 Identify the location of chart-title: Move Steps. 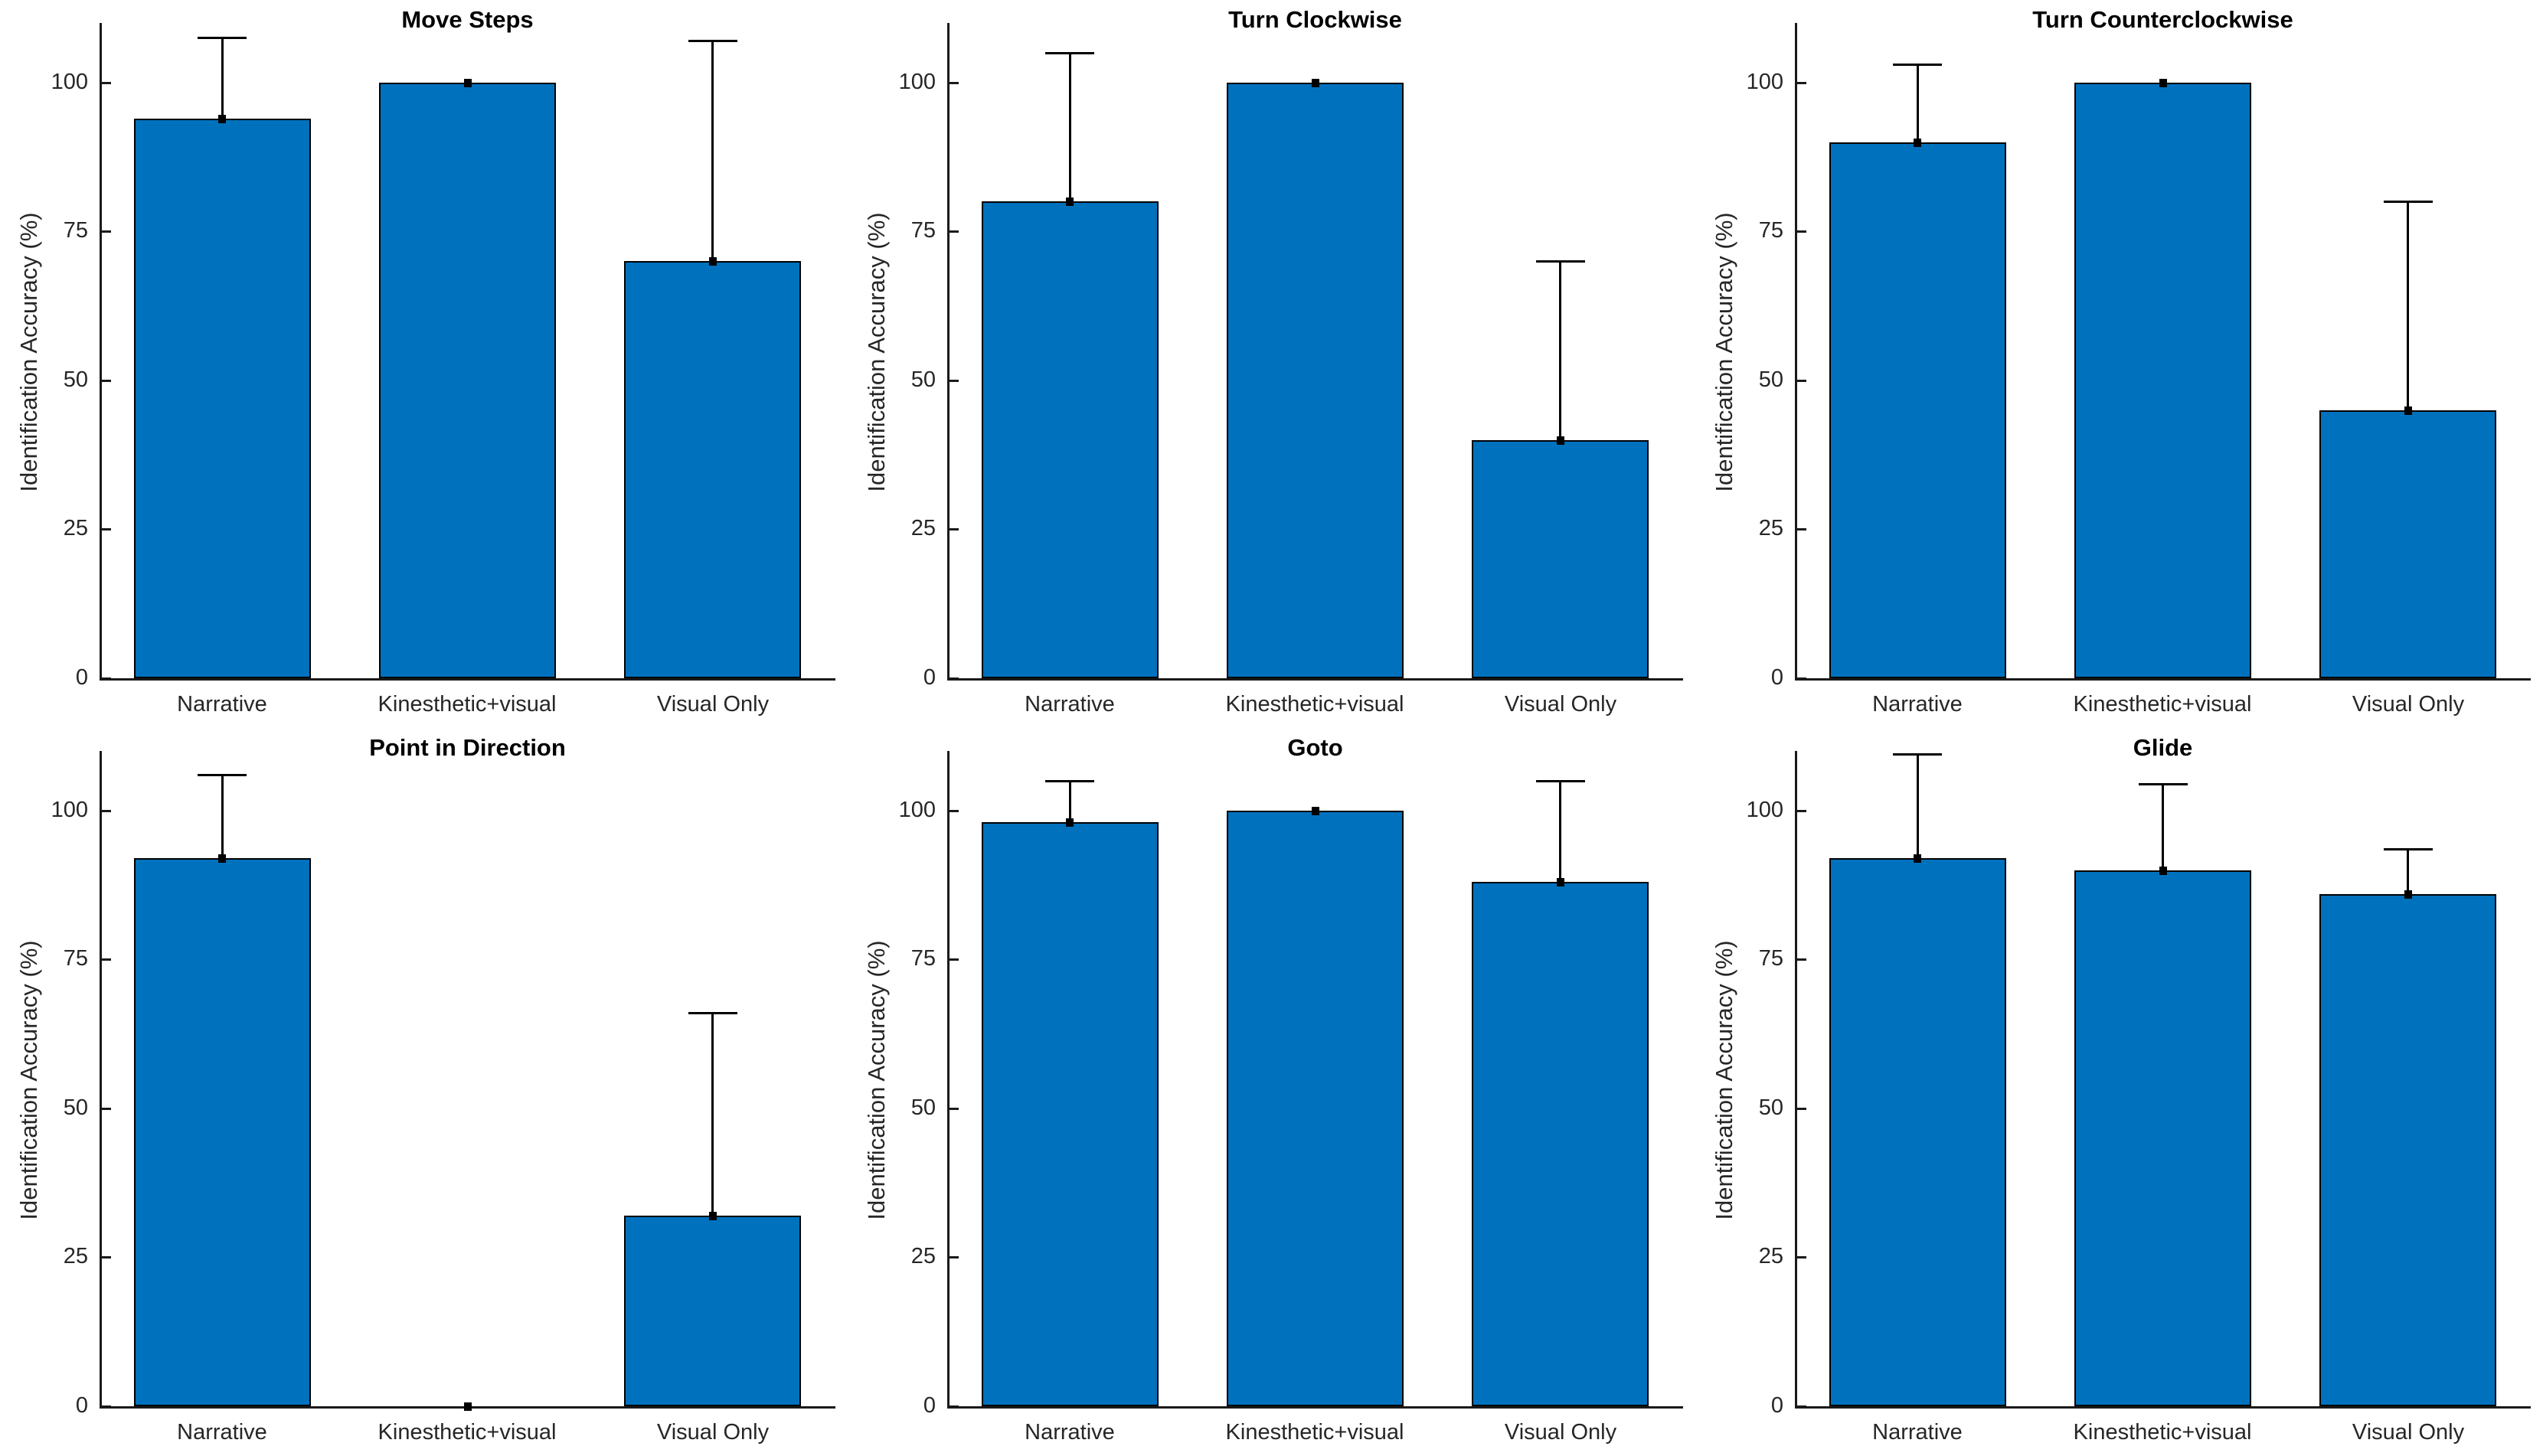
(467, 19).